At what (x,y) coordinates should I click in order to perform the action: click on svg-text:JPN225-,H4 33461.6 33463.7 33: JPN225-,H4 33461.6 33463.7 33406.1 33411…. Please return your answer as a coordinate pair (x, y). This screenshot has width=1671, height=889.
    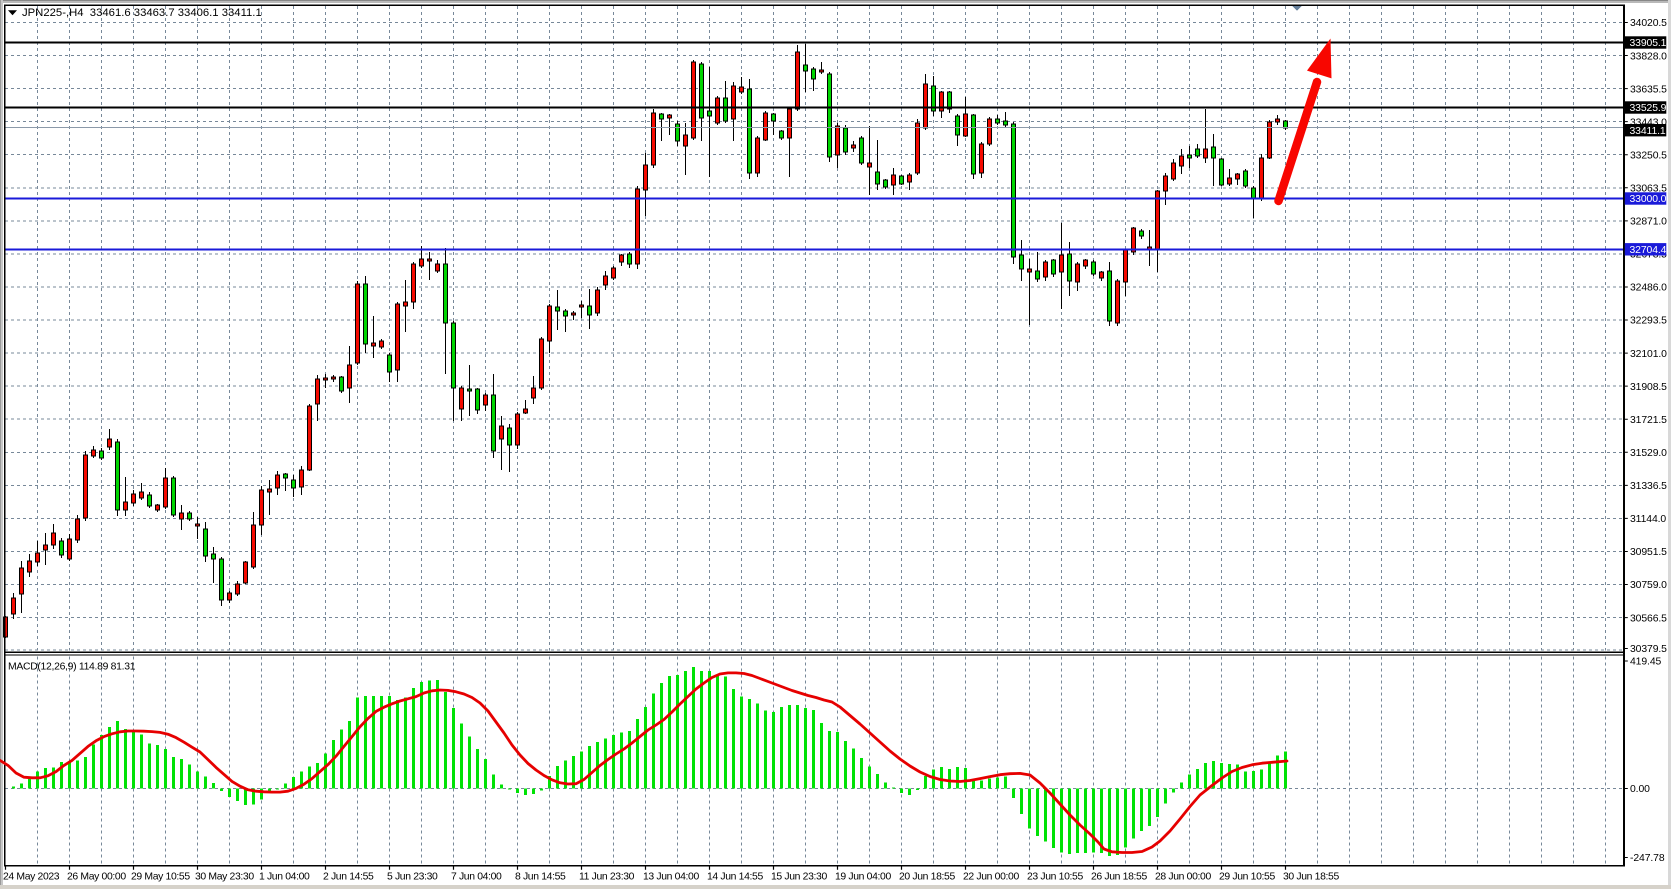
    Looking at the image, I should click on (142, 13).